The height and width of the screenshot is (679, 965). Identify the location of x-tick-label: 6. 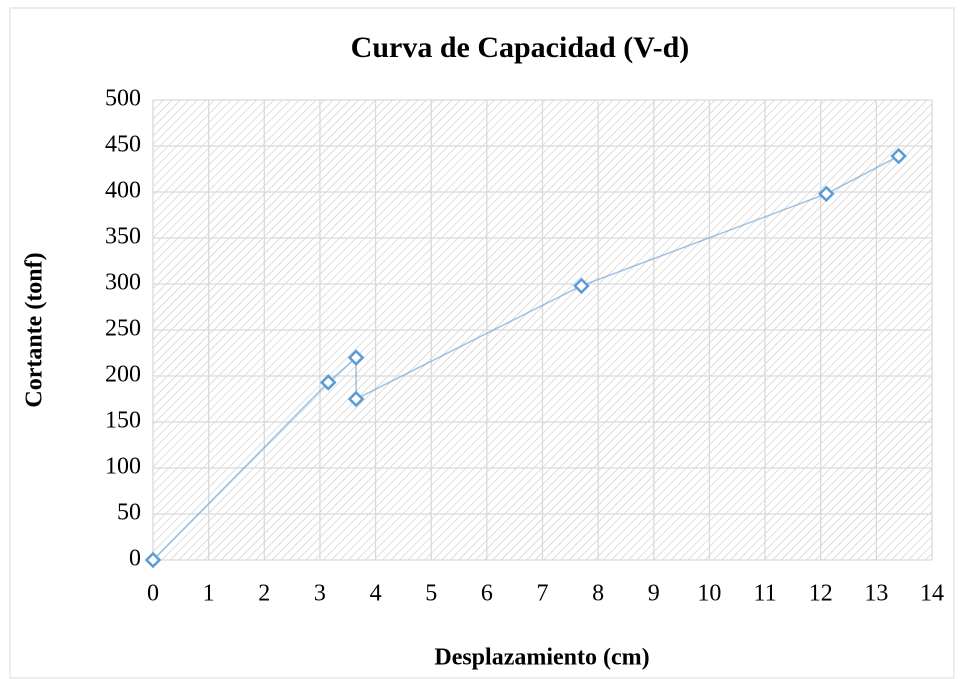
(487, 594).